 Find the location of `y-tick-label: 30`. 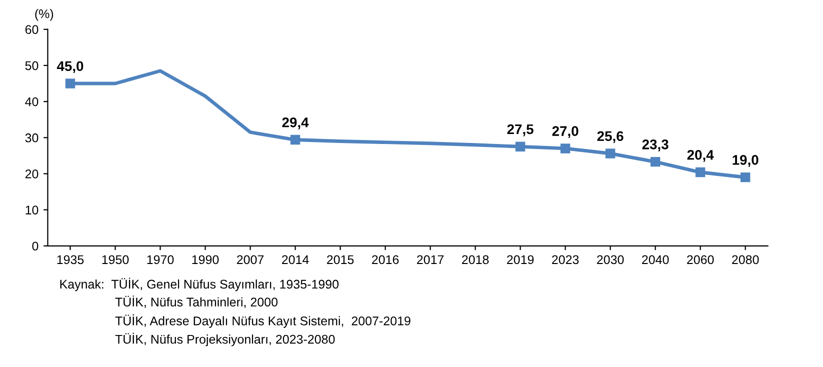

y-tick-label: 30 is located at coordinates (31, 137).